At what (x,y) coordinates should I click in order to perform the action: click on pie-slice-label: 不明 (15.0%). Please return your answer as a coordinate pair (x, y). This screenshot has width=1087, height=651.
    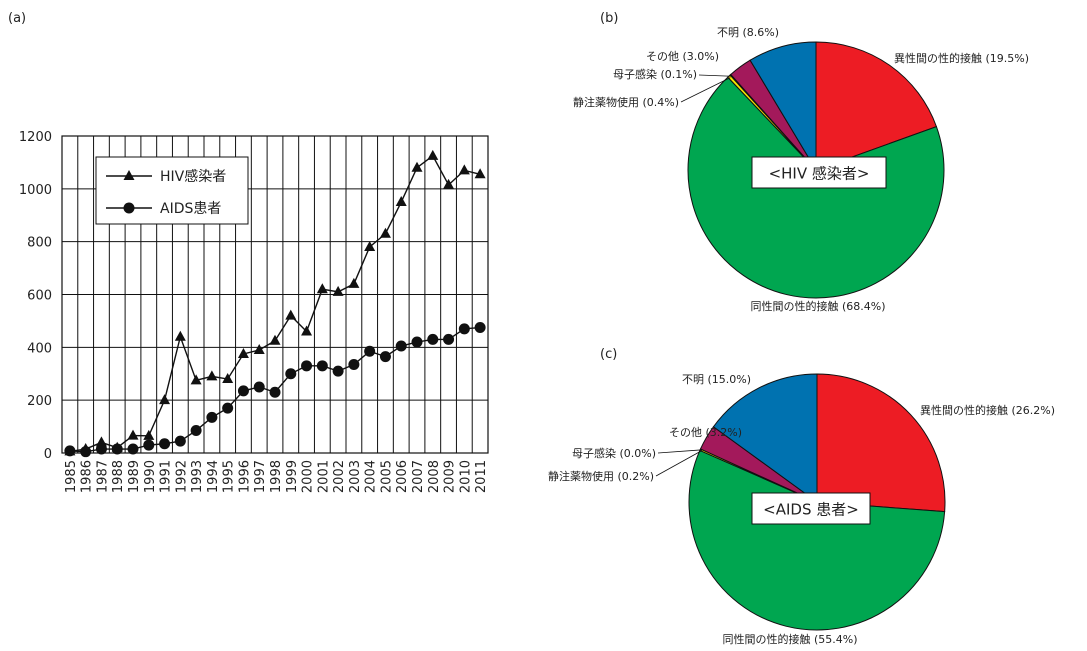
    Looking at the image, I should click on (716, 379).